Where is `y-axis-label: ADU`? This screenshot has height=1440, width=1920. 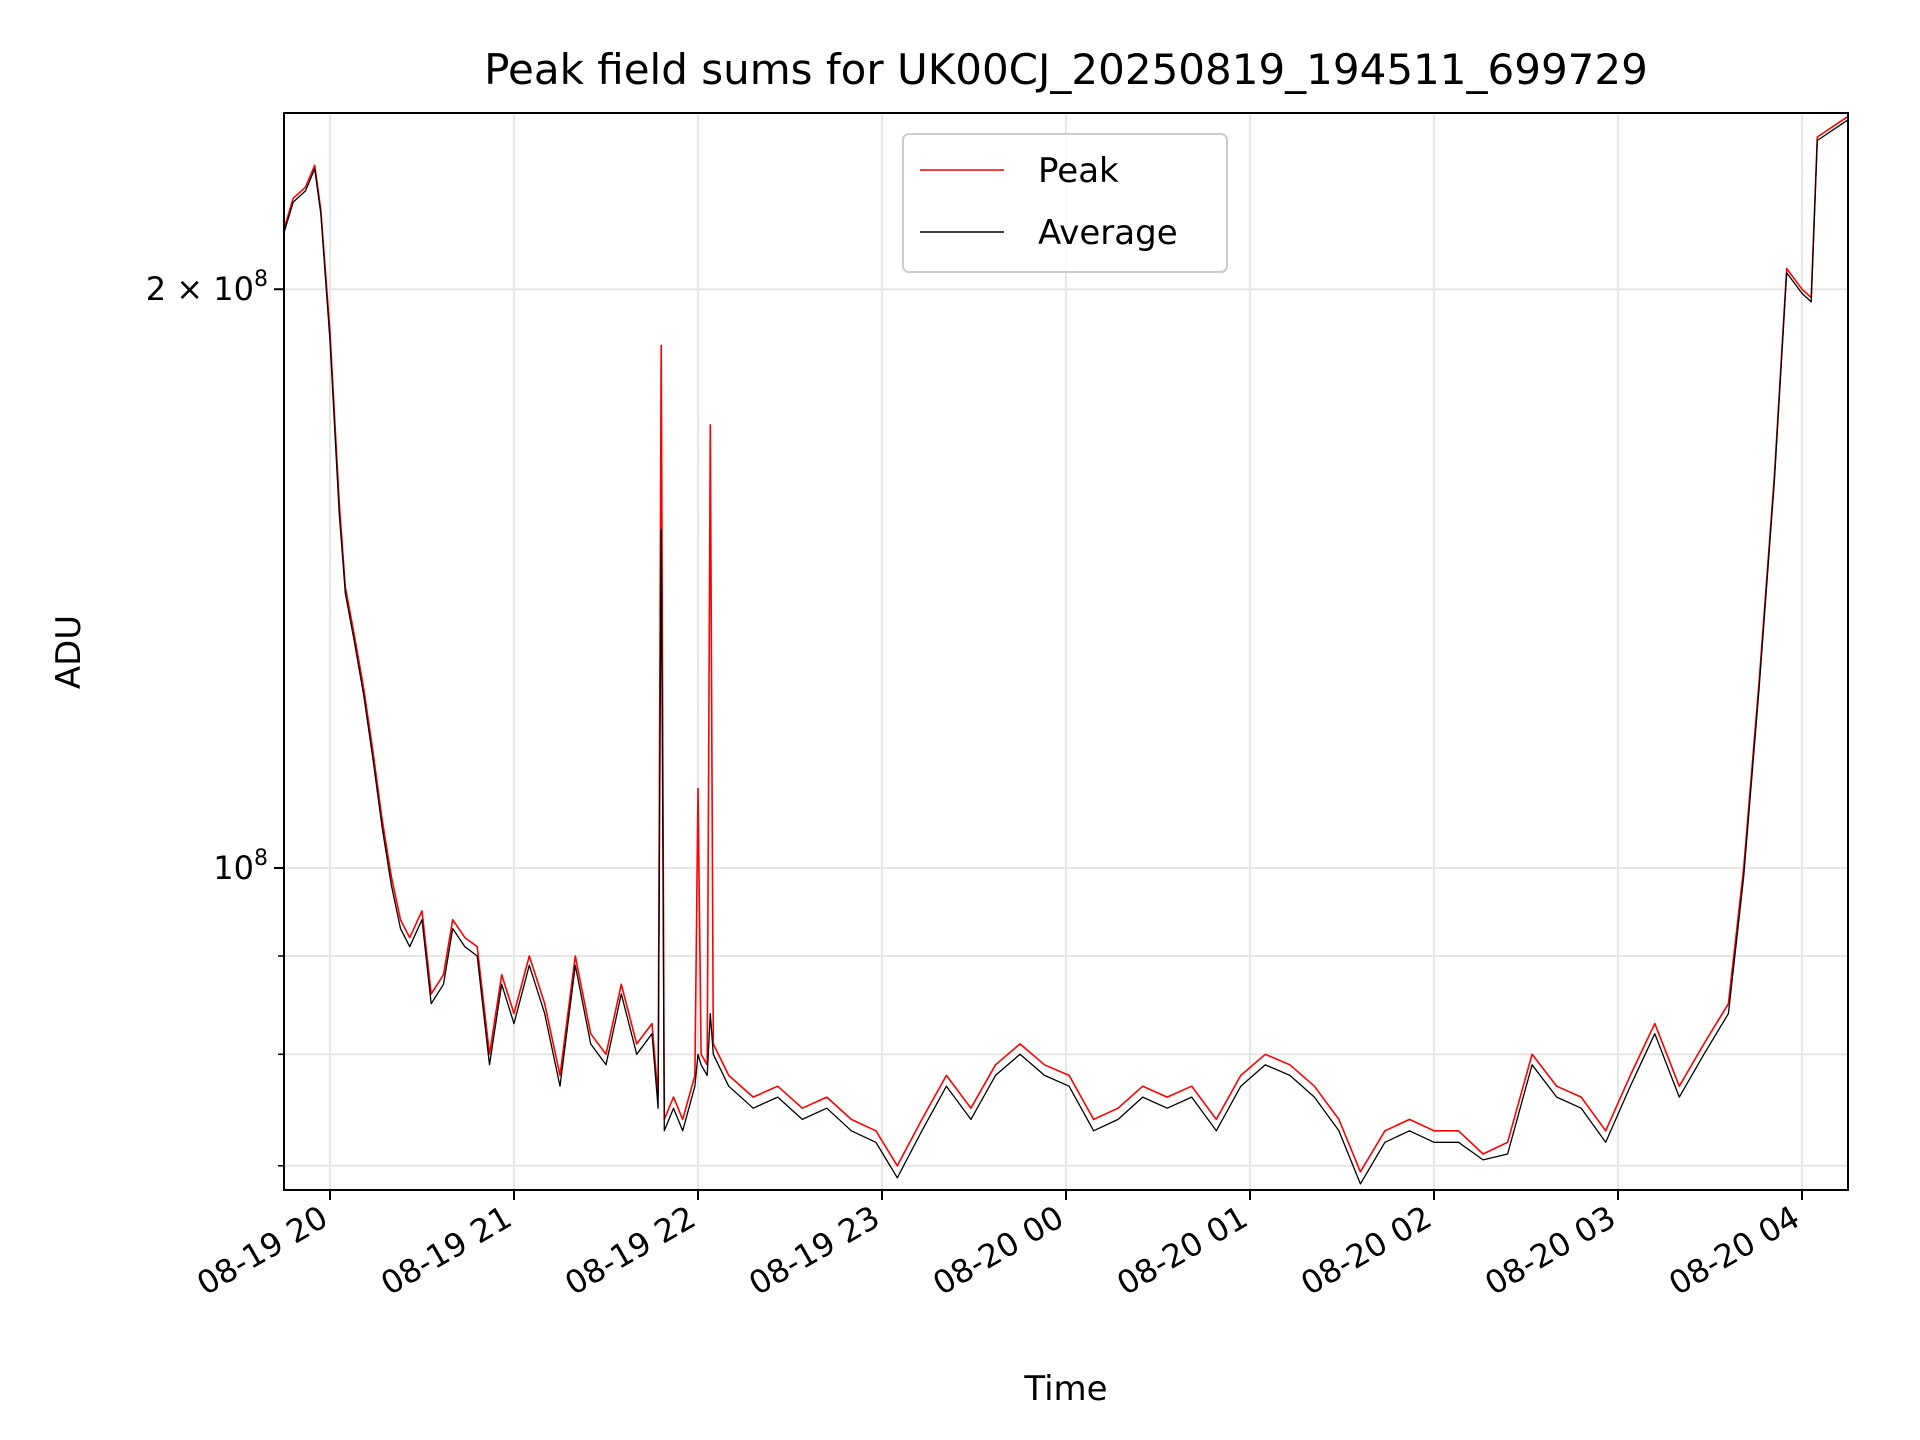
y-axis-label: ADU is located at coordinates (69, 652).